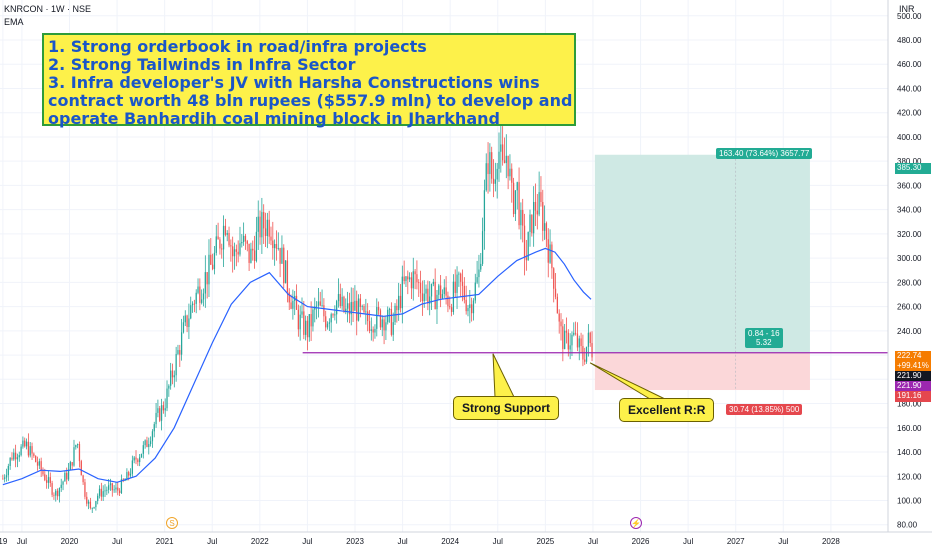 The image size is (932, 550). I want to click on dividend-icon: S, so click(172, 523).